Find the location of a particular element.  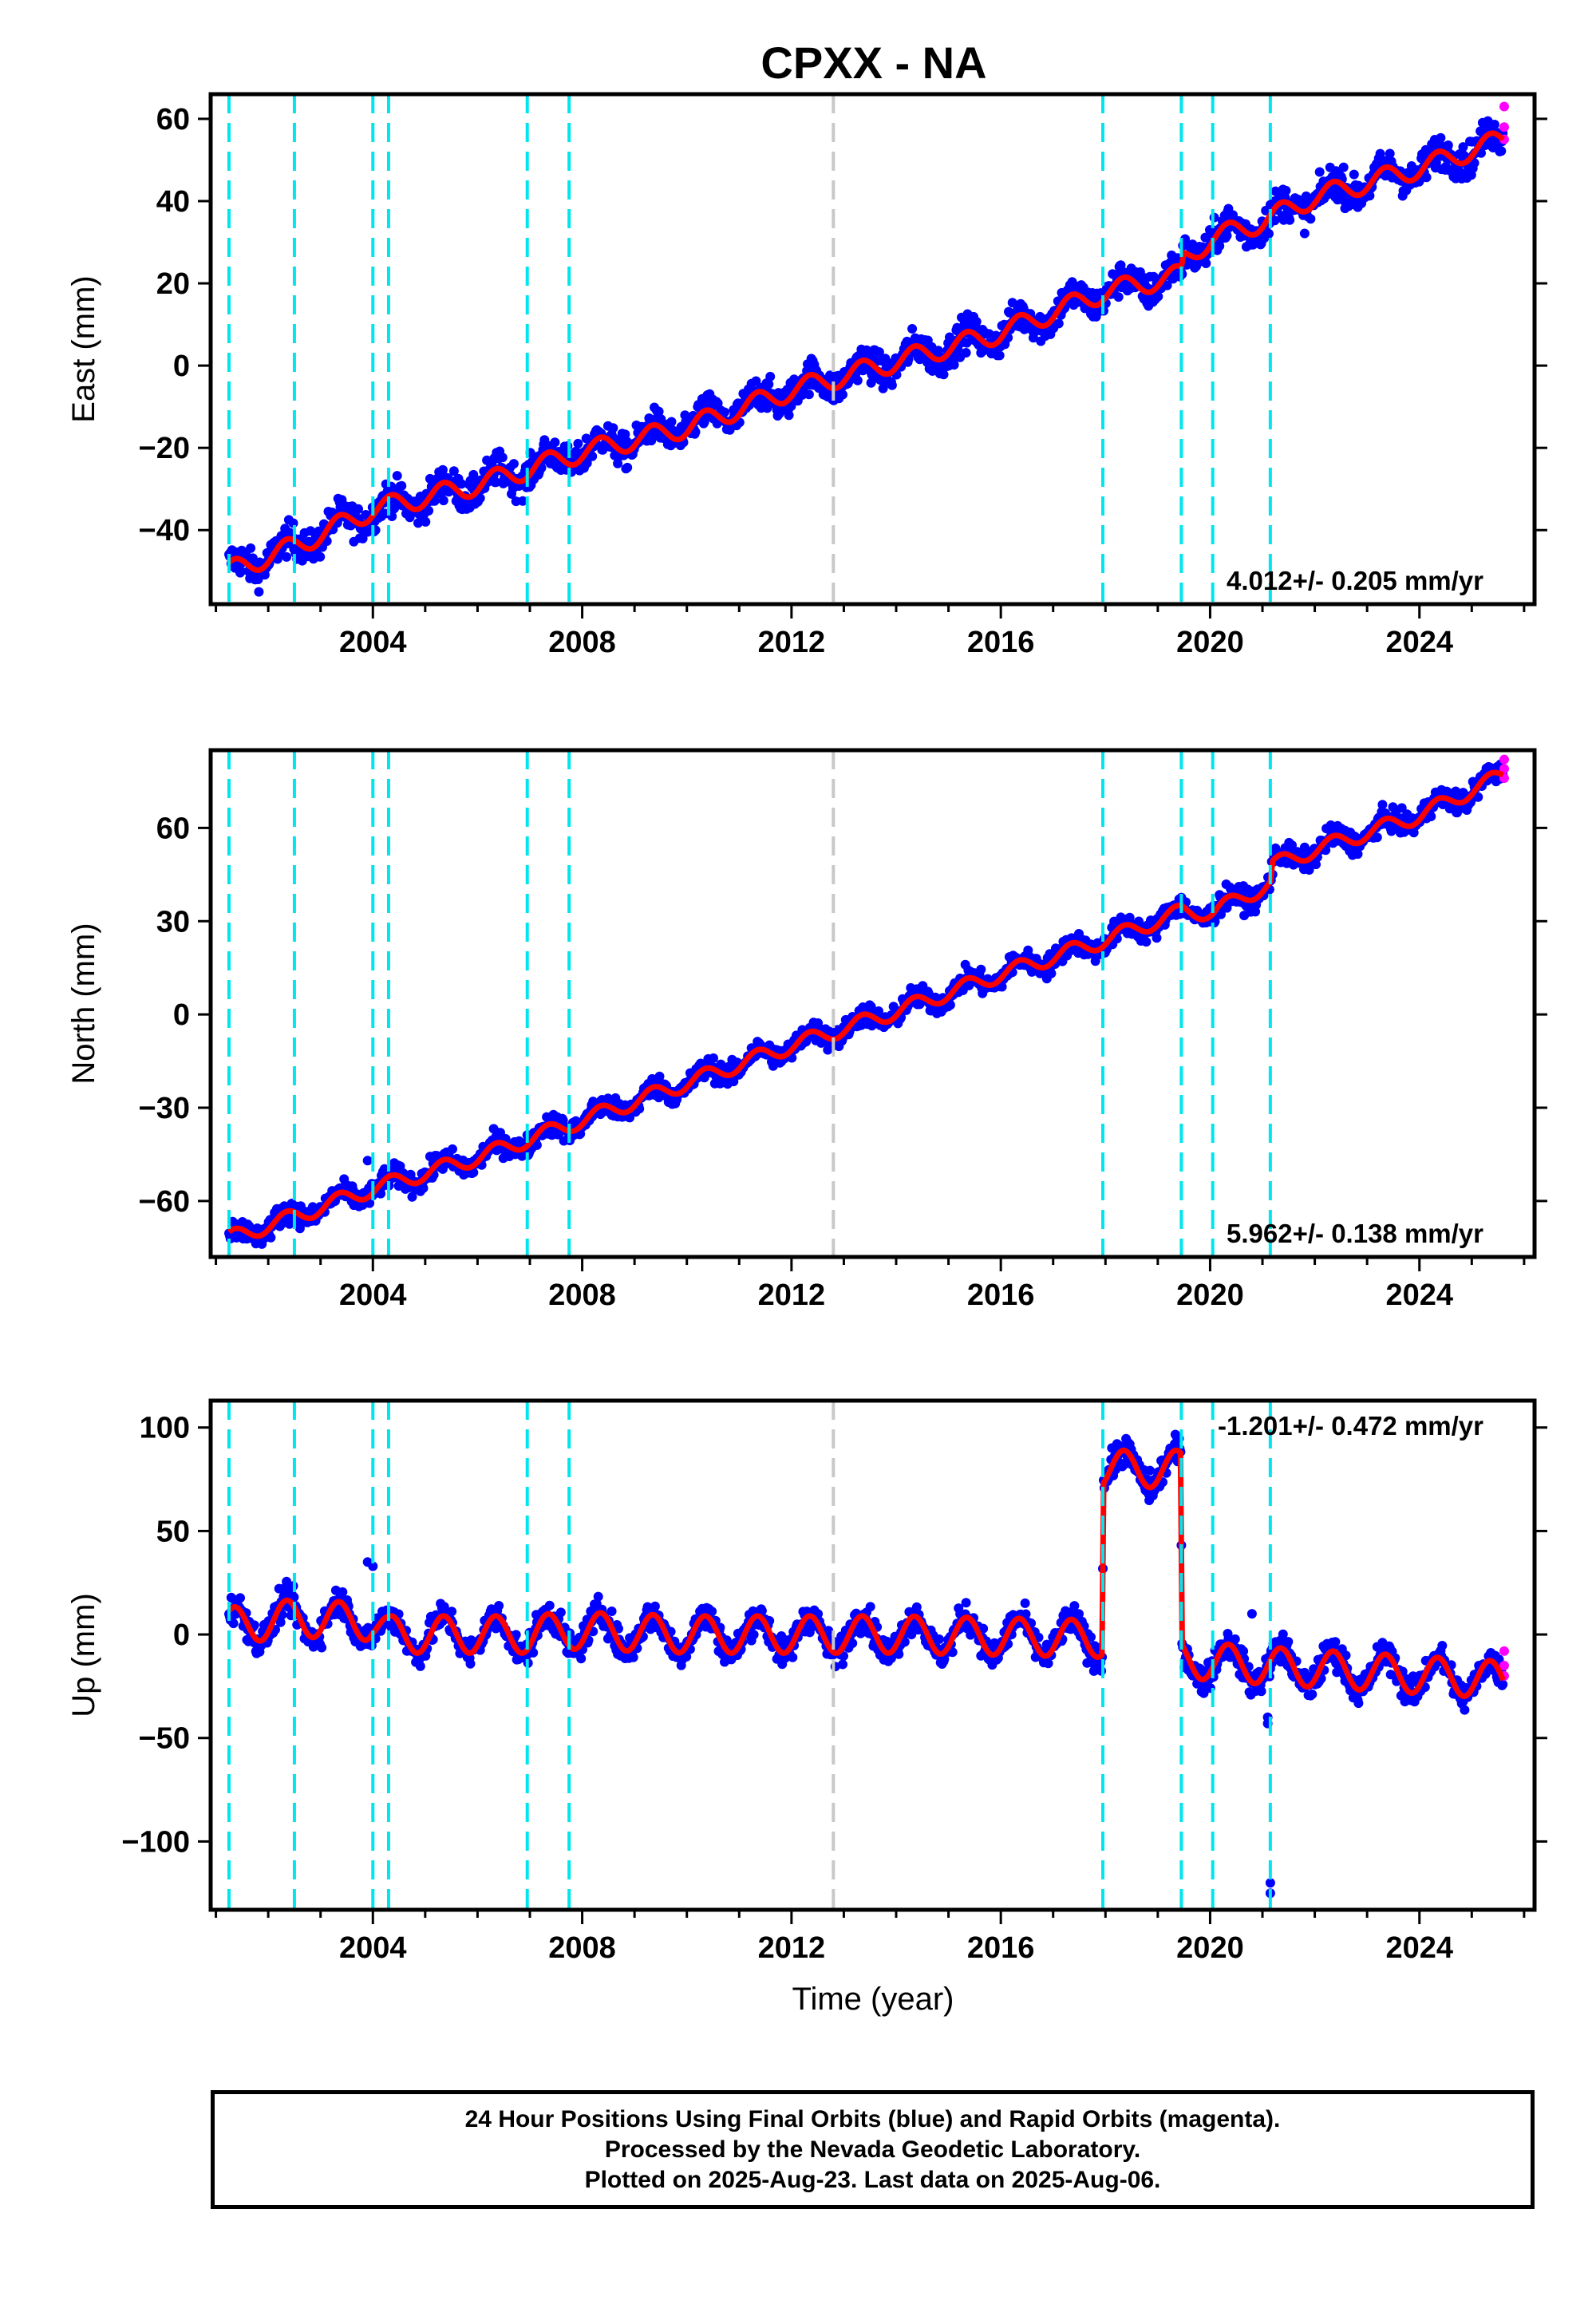

y-tick-label: 20 is located at coordinates (173, 284).